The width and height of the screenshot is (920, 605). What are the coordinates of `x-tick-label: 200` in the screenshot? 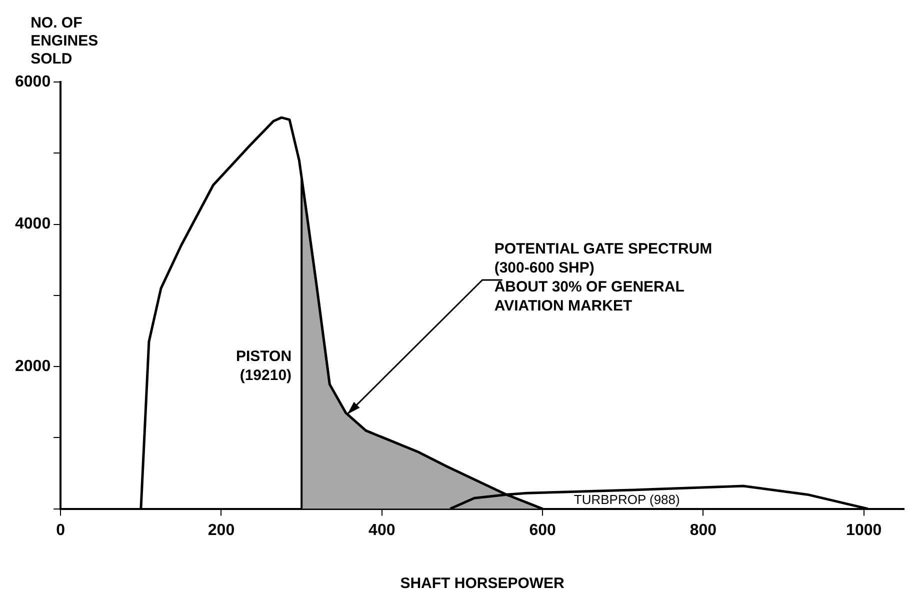 It's located at (221, 531).